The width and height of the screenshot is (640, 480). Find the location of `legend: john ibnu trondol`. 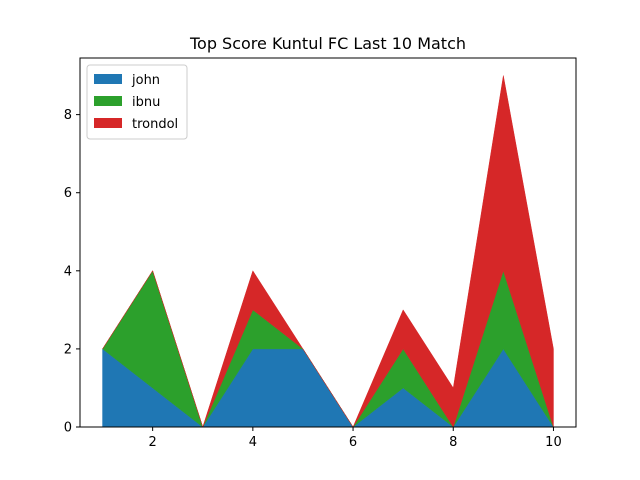

legend: john ibnu trondol is located at coordinates (137, 102).